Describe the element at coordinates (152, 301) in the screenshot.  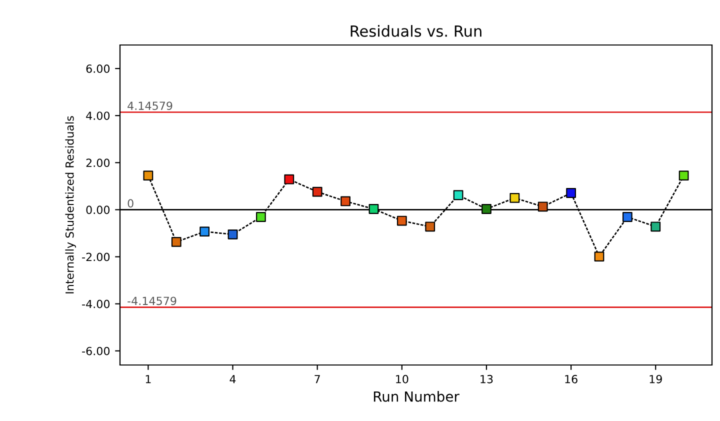
I see `ref-line-label: -4.14579` at that location.